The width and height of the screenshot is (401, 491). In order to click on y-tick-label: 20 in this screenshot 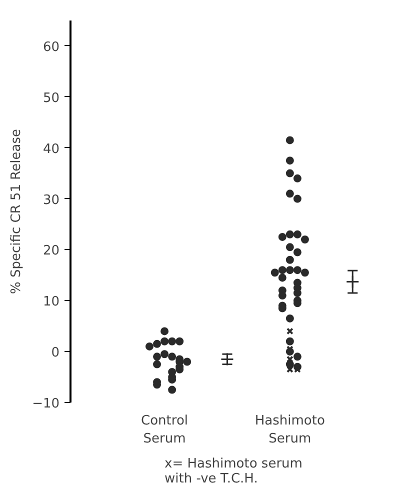, I will do `click(51, 251)`.